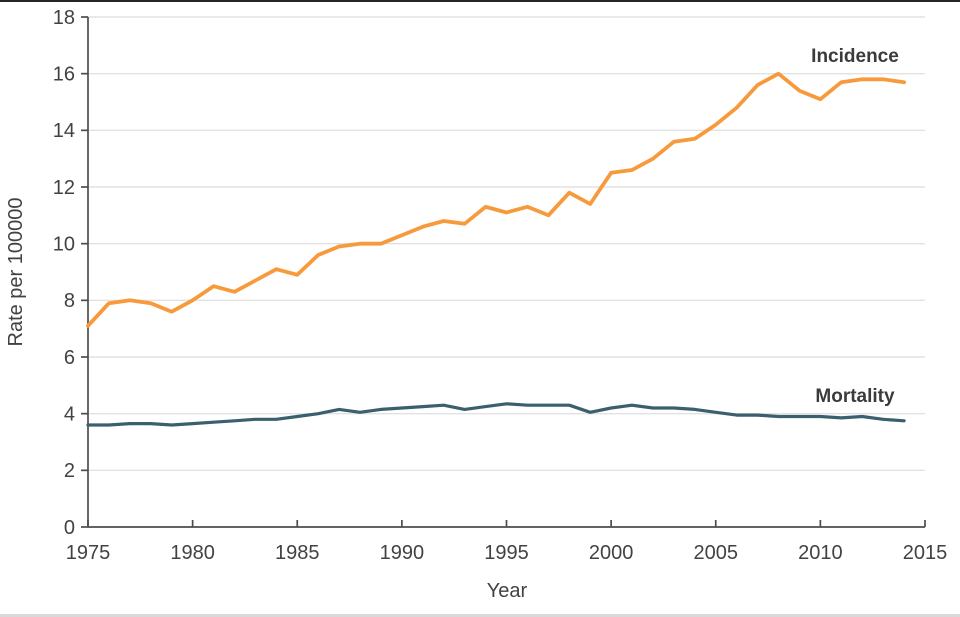 This screenshot has width=960, height=617. What do you see at coordinates (716, 553) in the screenshot?
I see `x-tick-label: 2005` at bounding box center [716, 553].